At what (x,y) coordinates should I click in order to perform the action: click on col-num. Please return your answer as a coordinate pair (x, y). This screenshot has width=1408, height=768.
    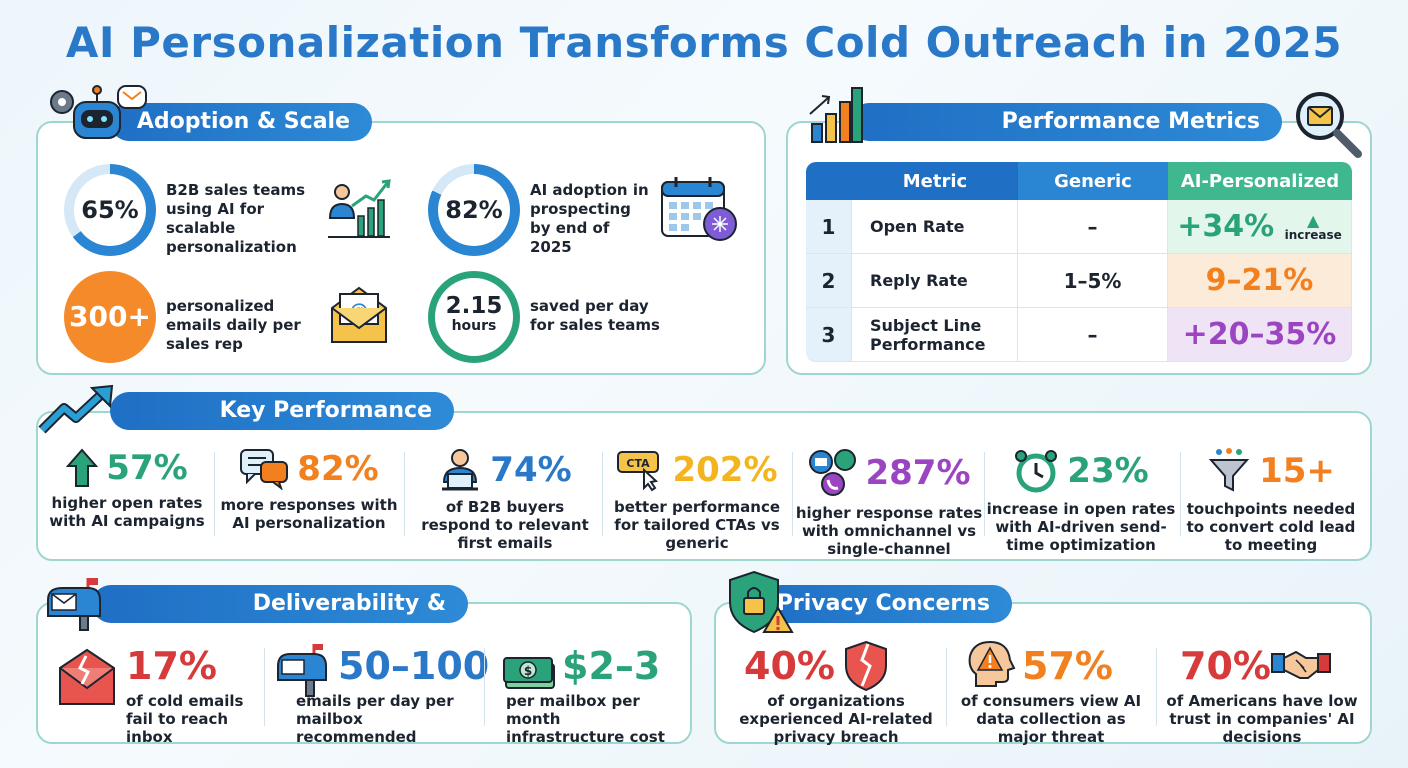
    Looking at the image, I should click on (829, 181).